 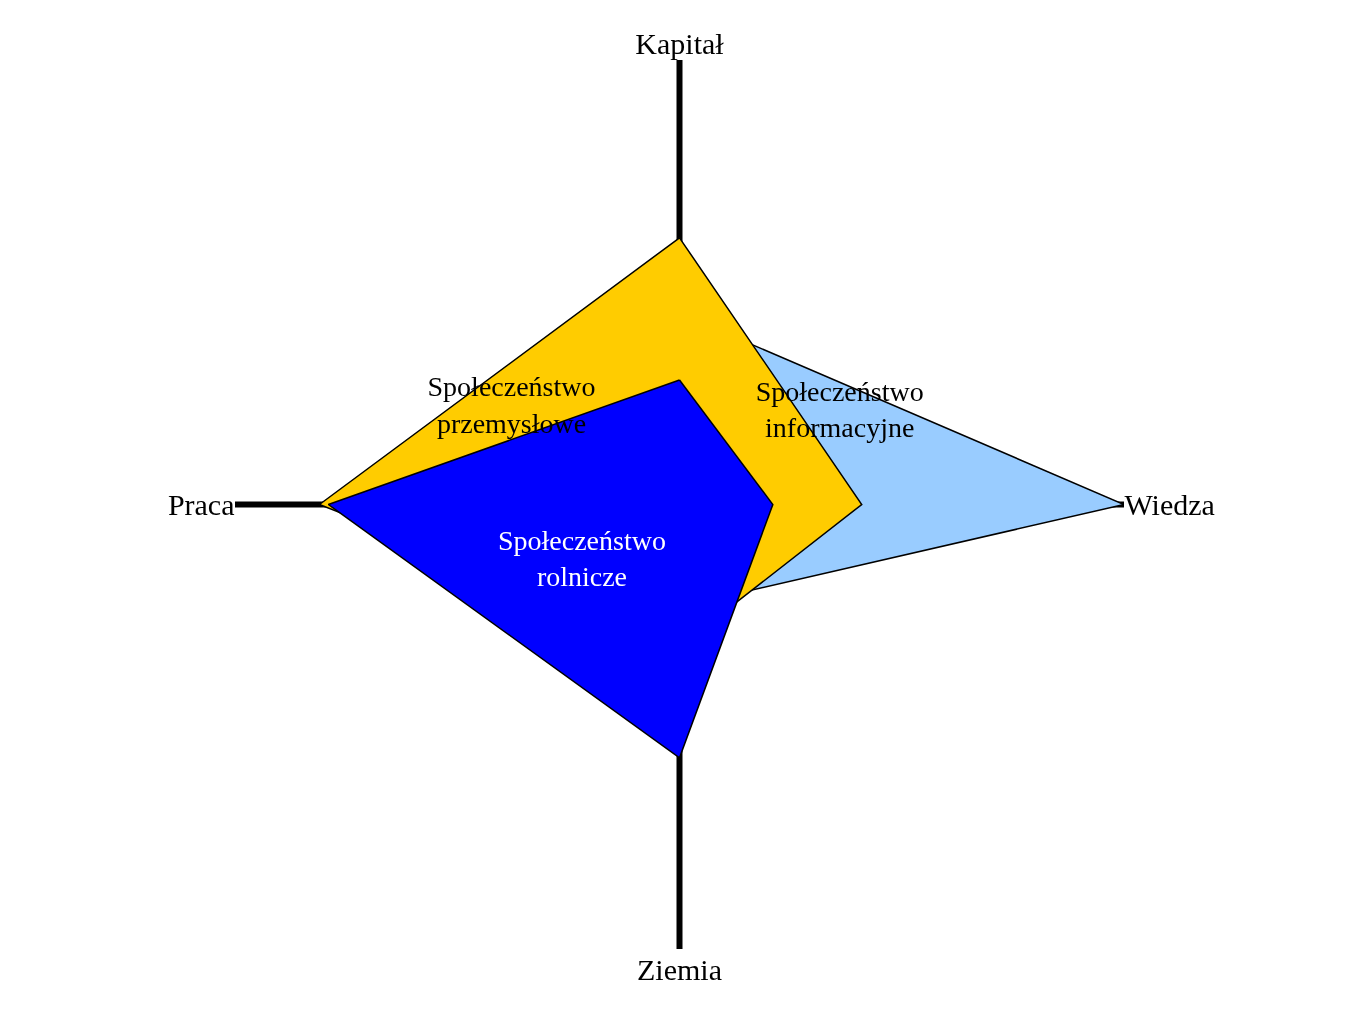 What do you see at coordinates (679, 969) in the screenshot?
I see `spoke-label: Ziemia` at bounding box center [679, 969].